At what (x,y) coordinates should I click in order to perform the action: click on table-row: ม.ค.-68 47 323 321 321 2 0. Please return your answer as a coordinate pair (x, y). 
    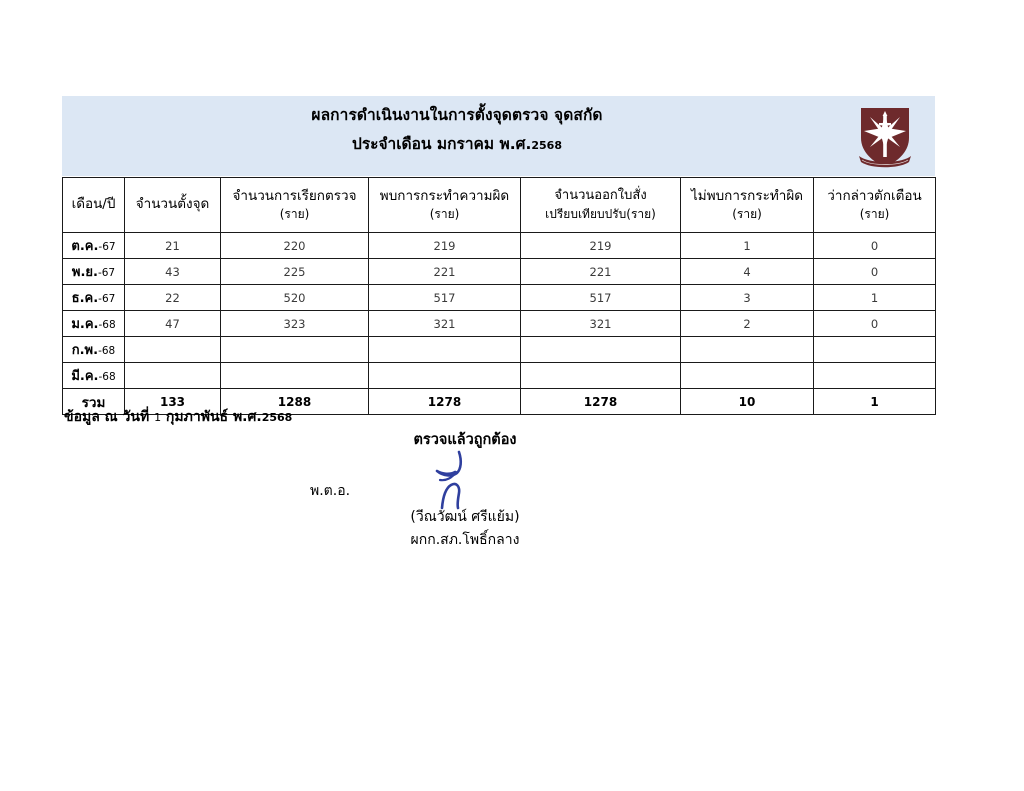
    Looking at the image, I should click on (499, 323).